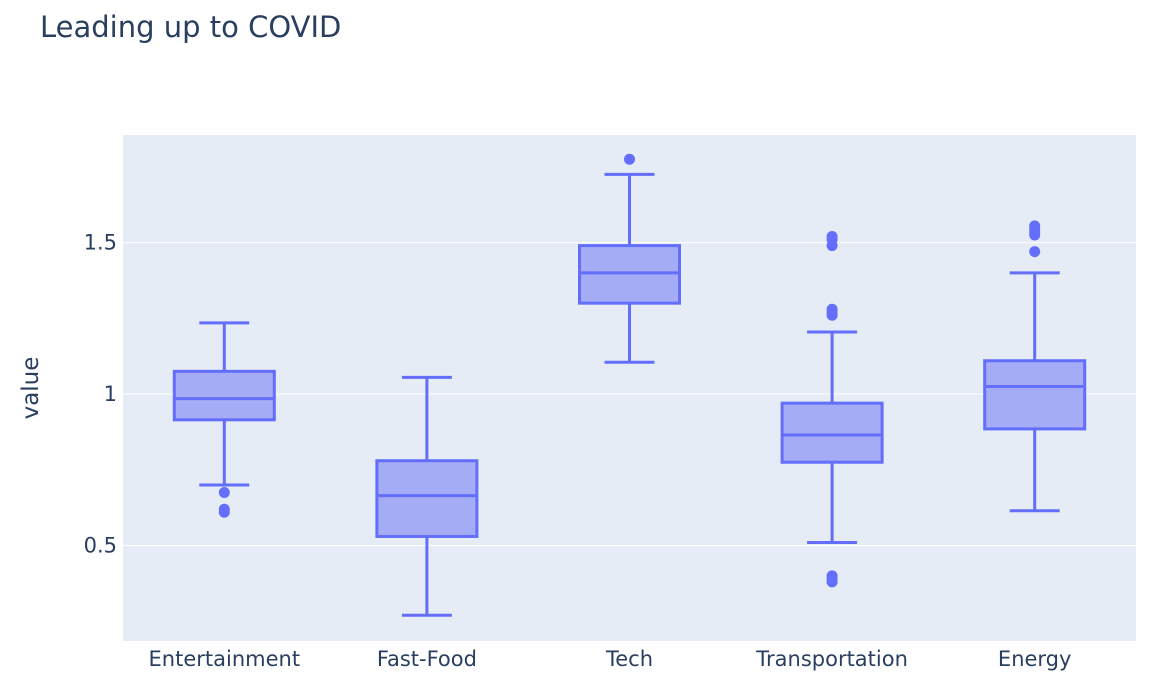 The height and width of the screenshot is (694, 1162). I want to click on x-tick-label: Energy, so click(1035, 659).